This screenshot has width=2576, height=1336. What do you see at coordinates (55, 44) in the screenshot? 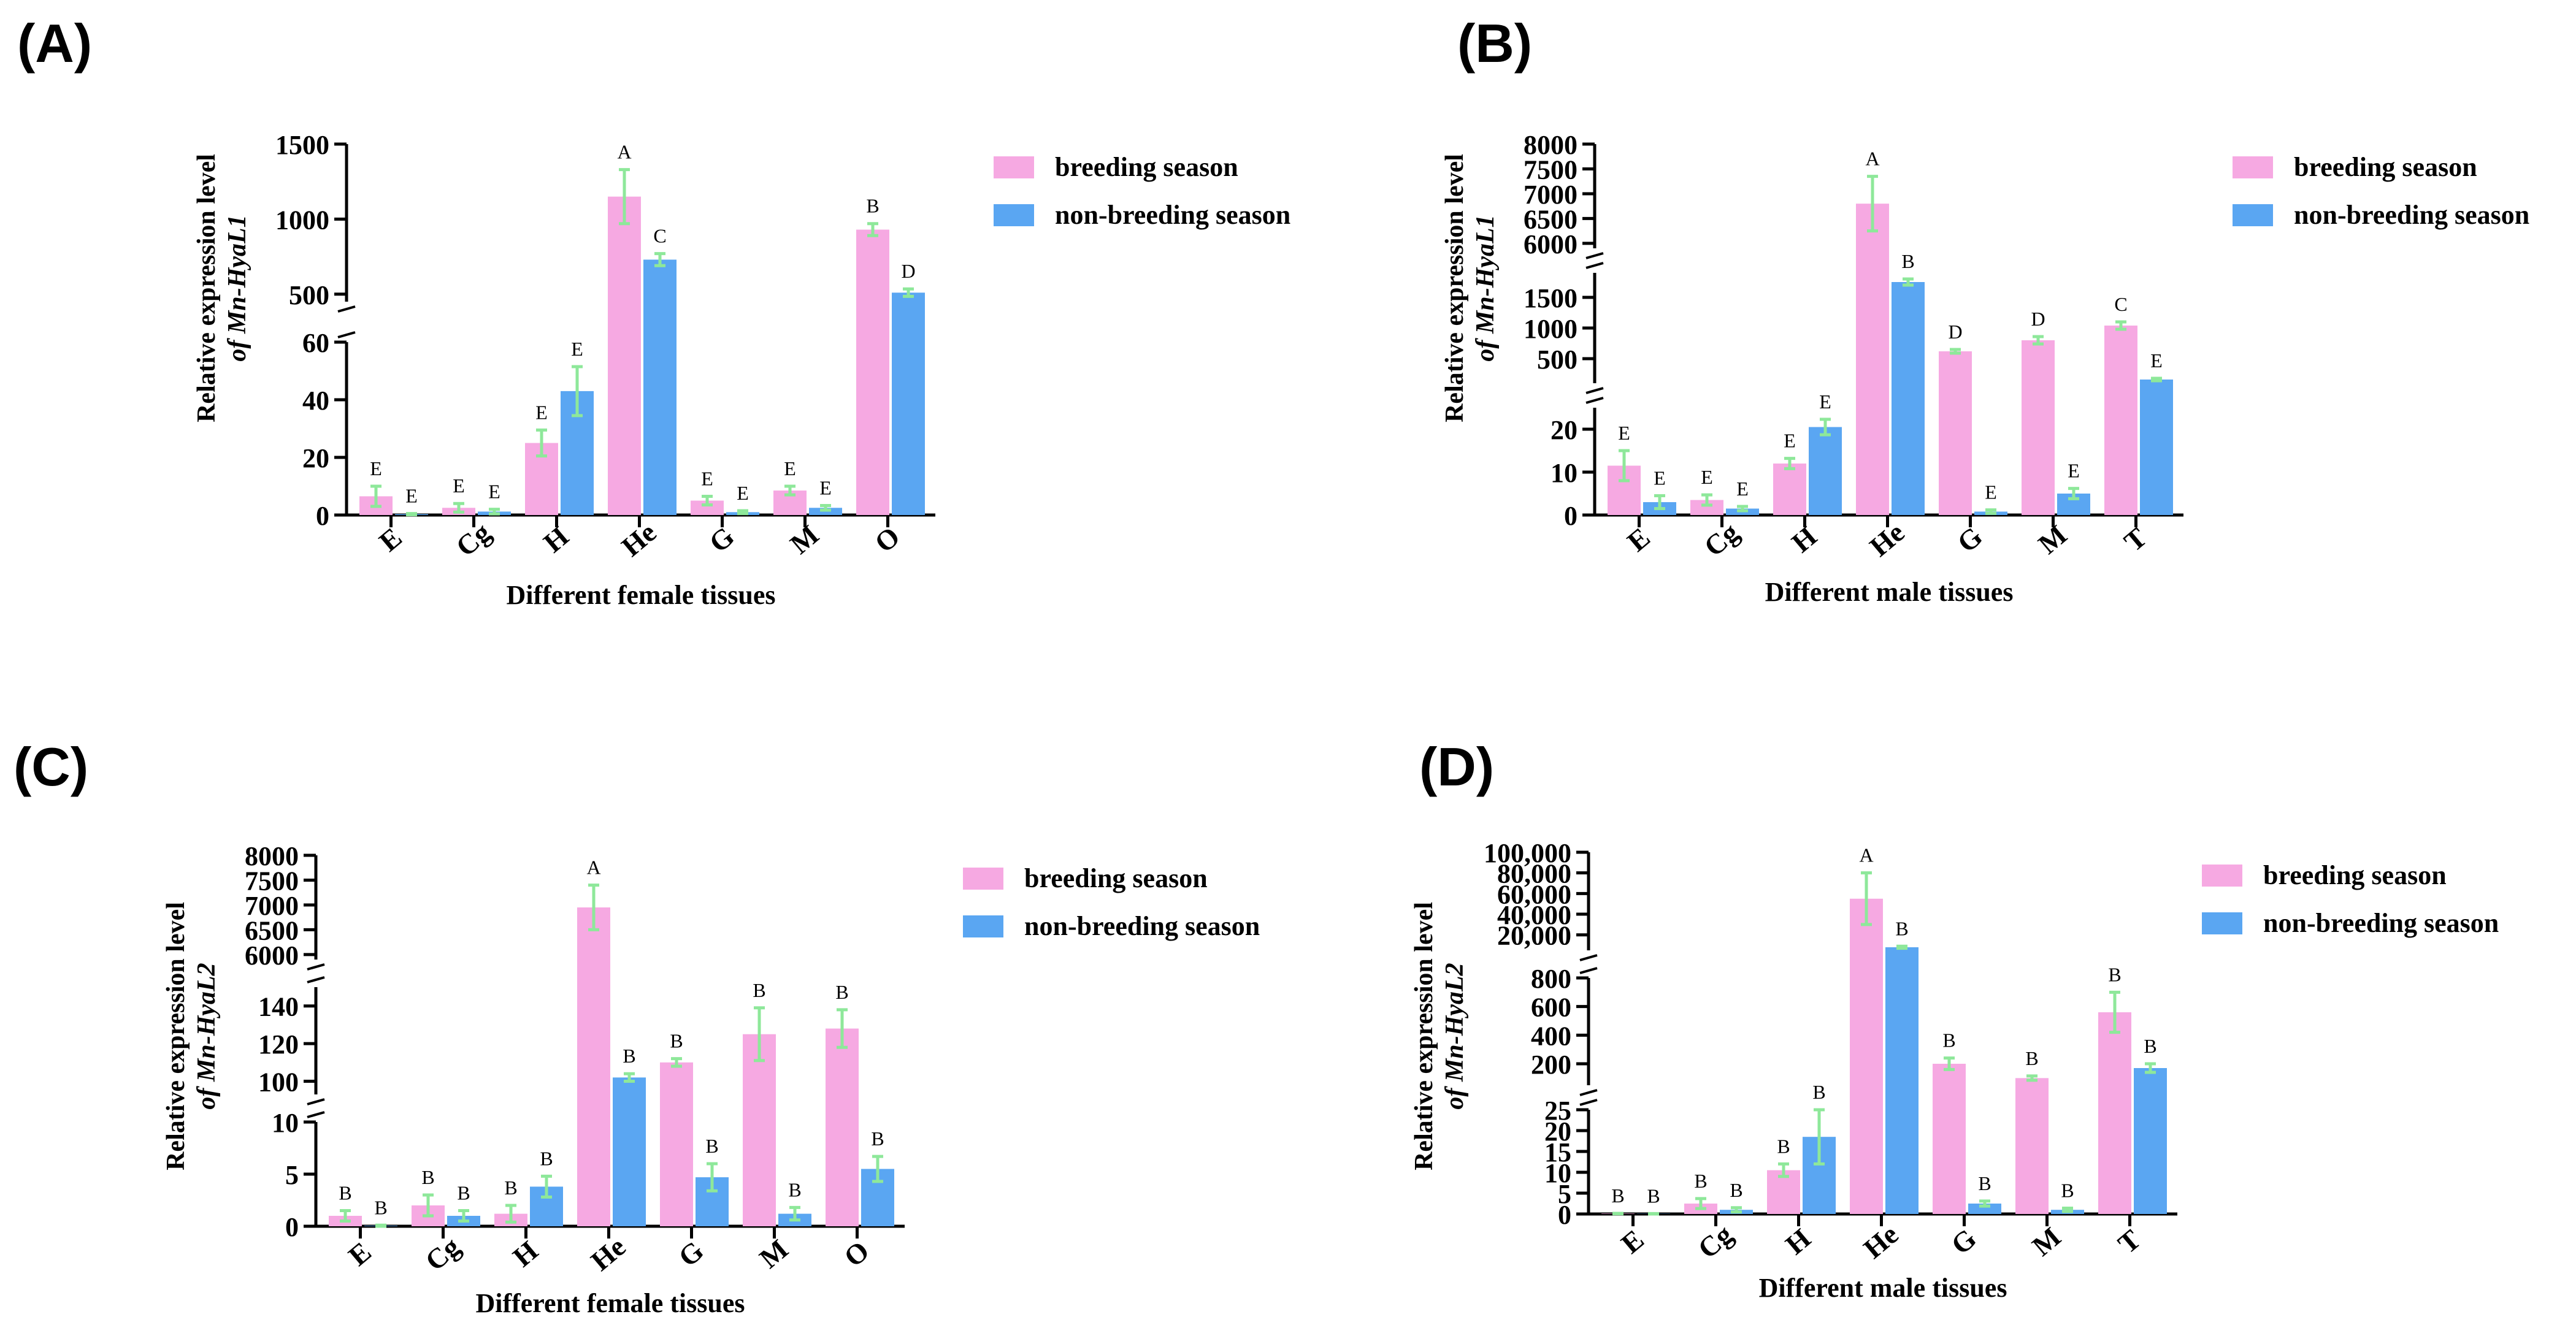
I see `panel-label: (A)` at bounding box center [55, 44].